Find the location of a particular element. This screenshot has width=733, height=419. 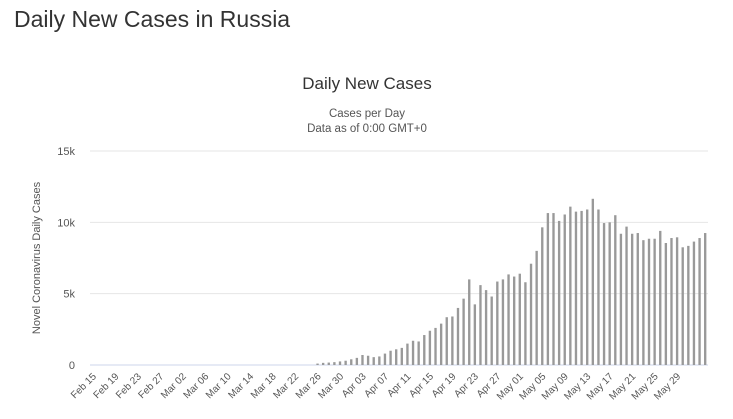

chart-title: Daily New Cases is located at coordinates (366, 83).